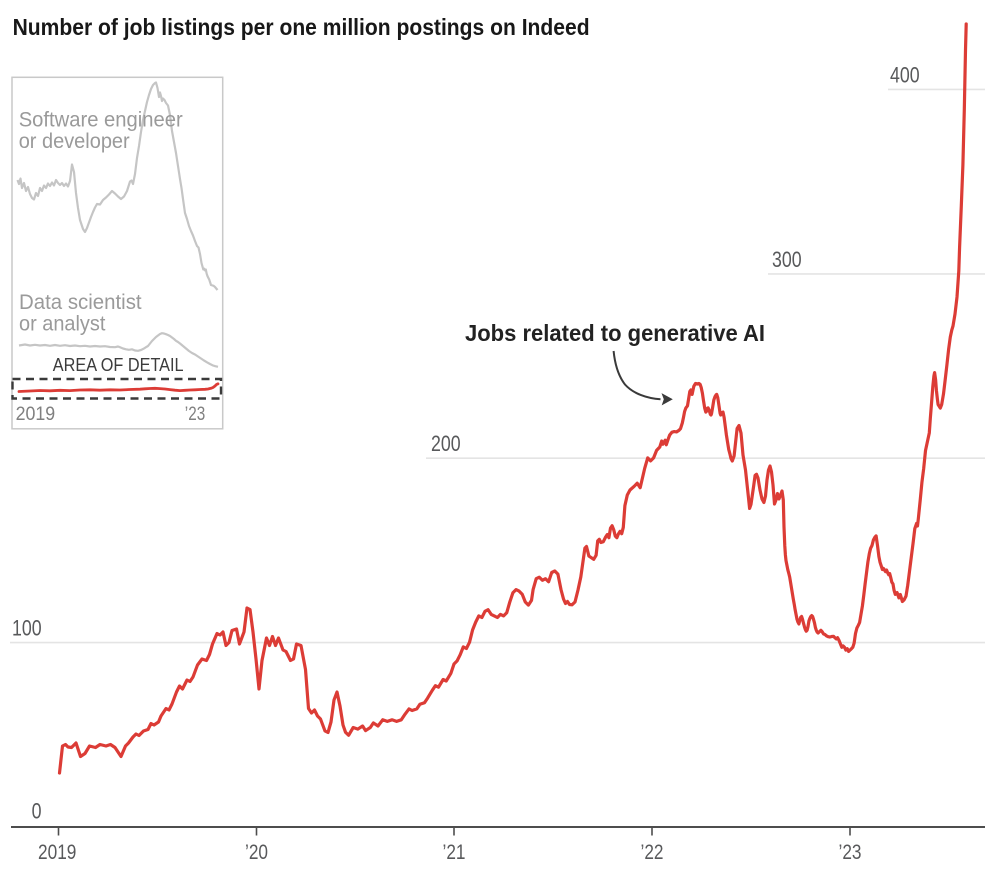 The image size is (1000, 873). What do you see at coordinates (615, 333) in the screenshot?
I see `svg-text: Jobs related to generative AI` at bounding box center [615, 333].